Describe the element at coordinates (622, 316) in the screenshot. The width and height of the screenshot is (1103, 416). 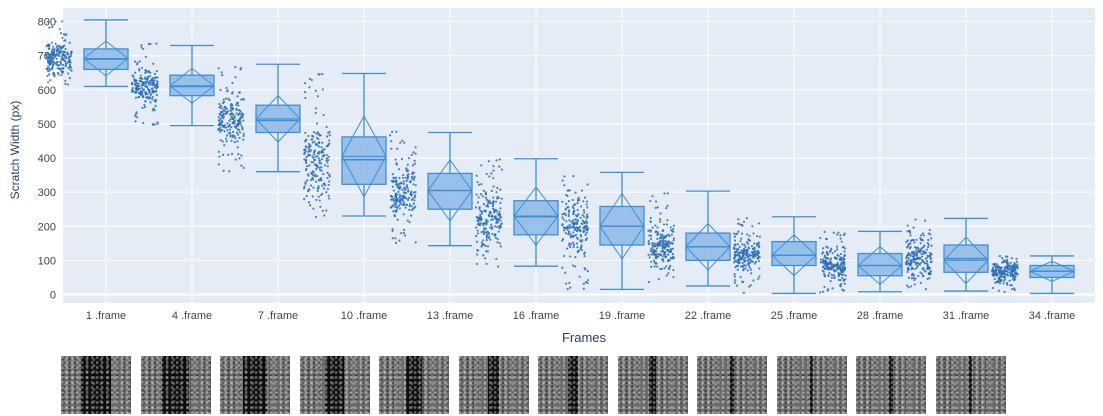
I see `x-tick-label: 19 .frame` at that location.